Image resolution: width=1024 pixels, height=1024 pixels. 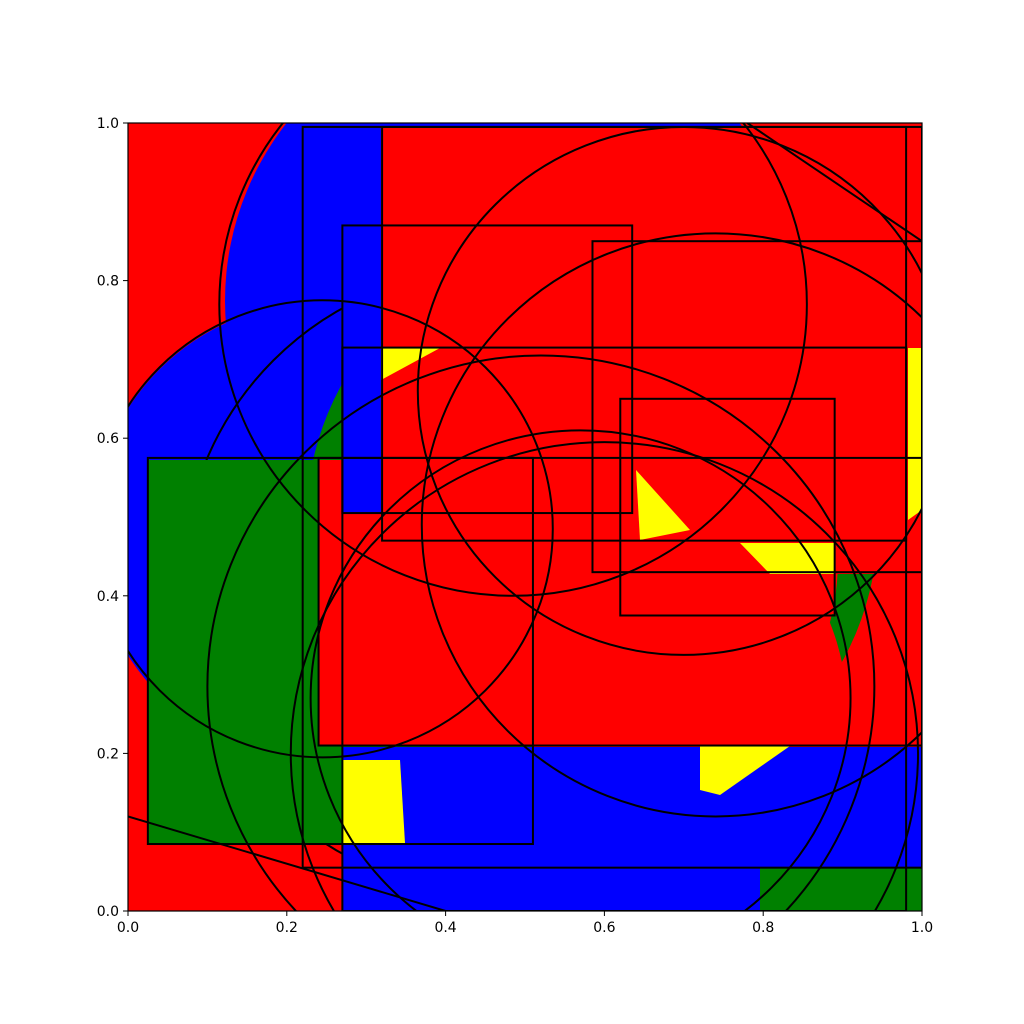 I want to click on y-tick-label: 0.4, so click(x=108, y=597).